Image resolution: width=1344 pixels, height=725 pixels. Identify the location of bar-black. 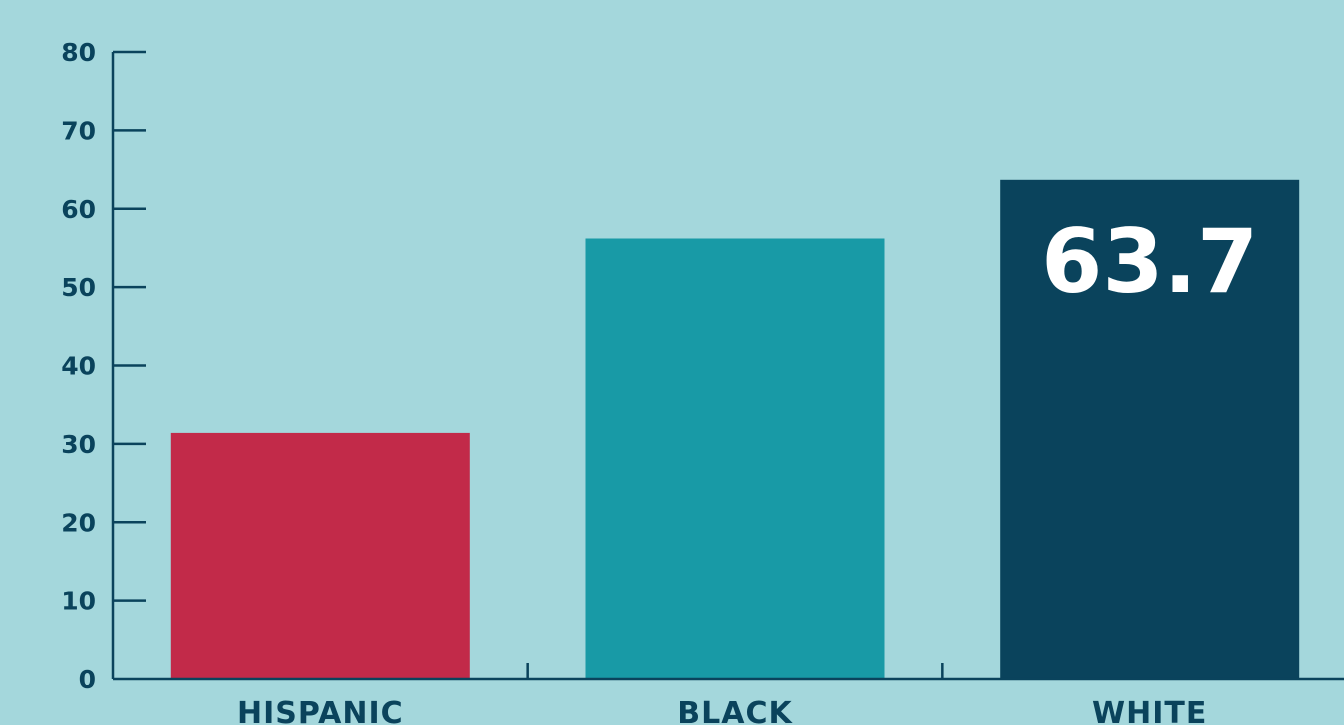
(735, 458).